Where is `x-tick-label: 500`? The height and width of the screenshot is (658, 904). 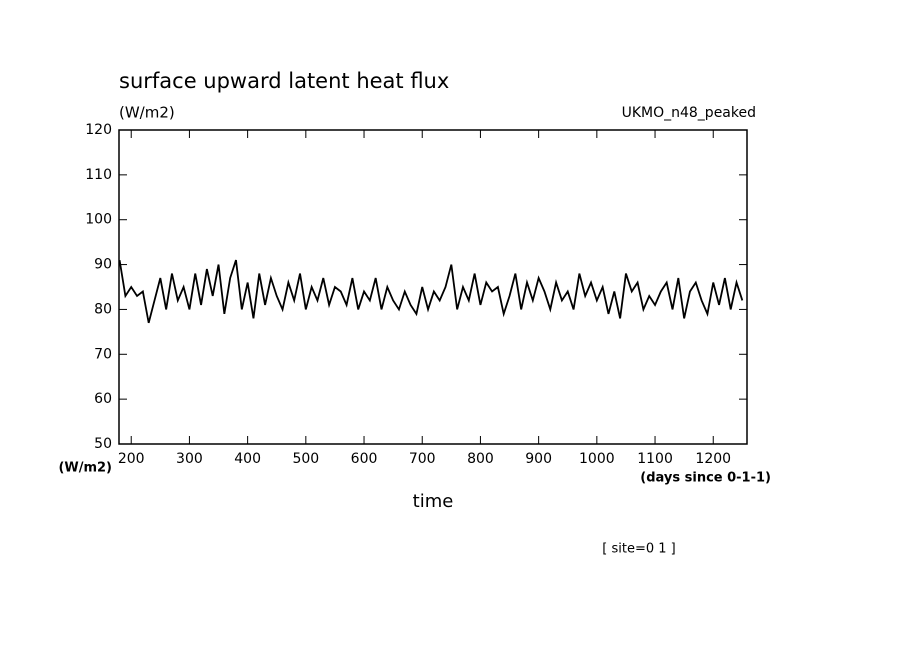 x-tick-label: 500 is located at coordinates (305, 459).